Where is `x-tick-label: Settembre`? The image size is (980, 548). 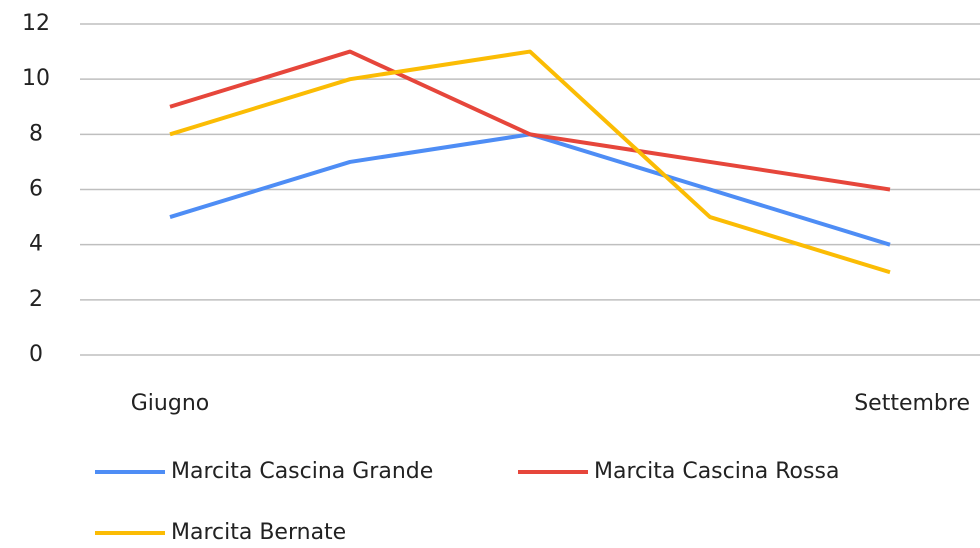
x-tick-label: Settembre is located at coordinates (912, 403).